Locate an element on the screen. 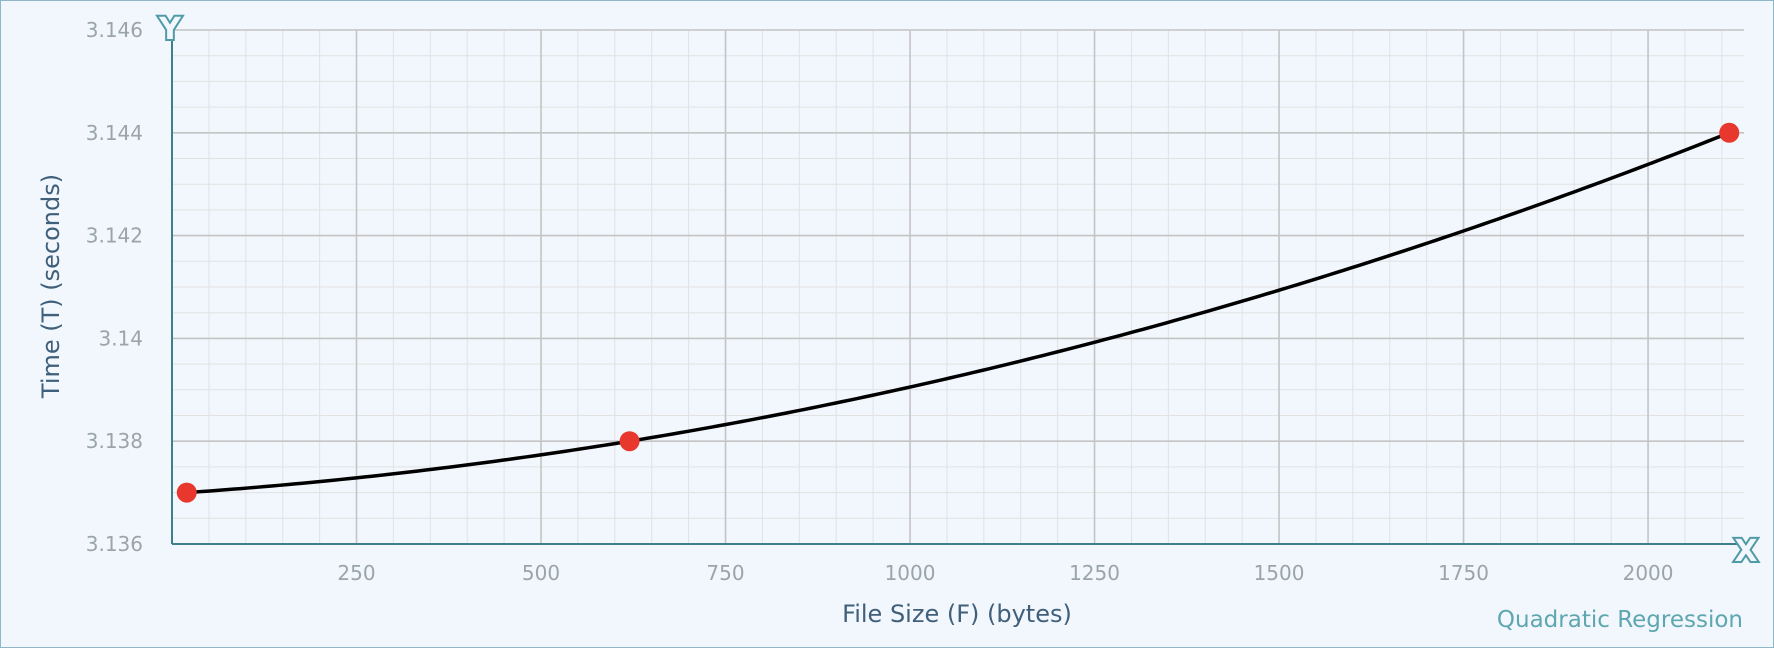  y-tick-label: 3.138 is located at coordinates (114, 441).